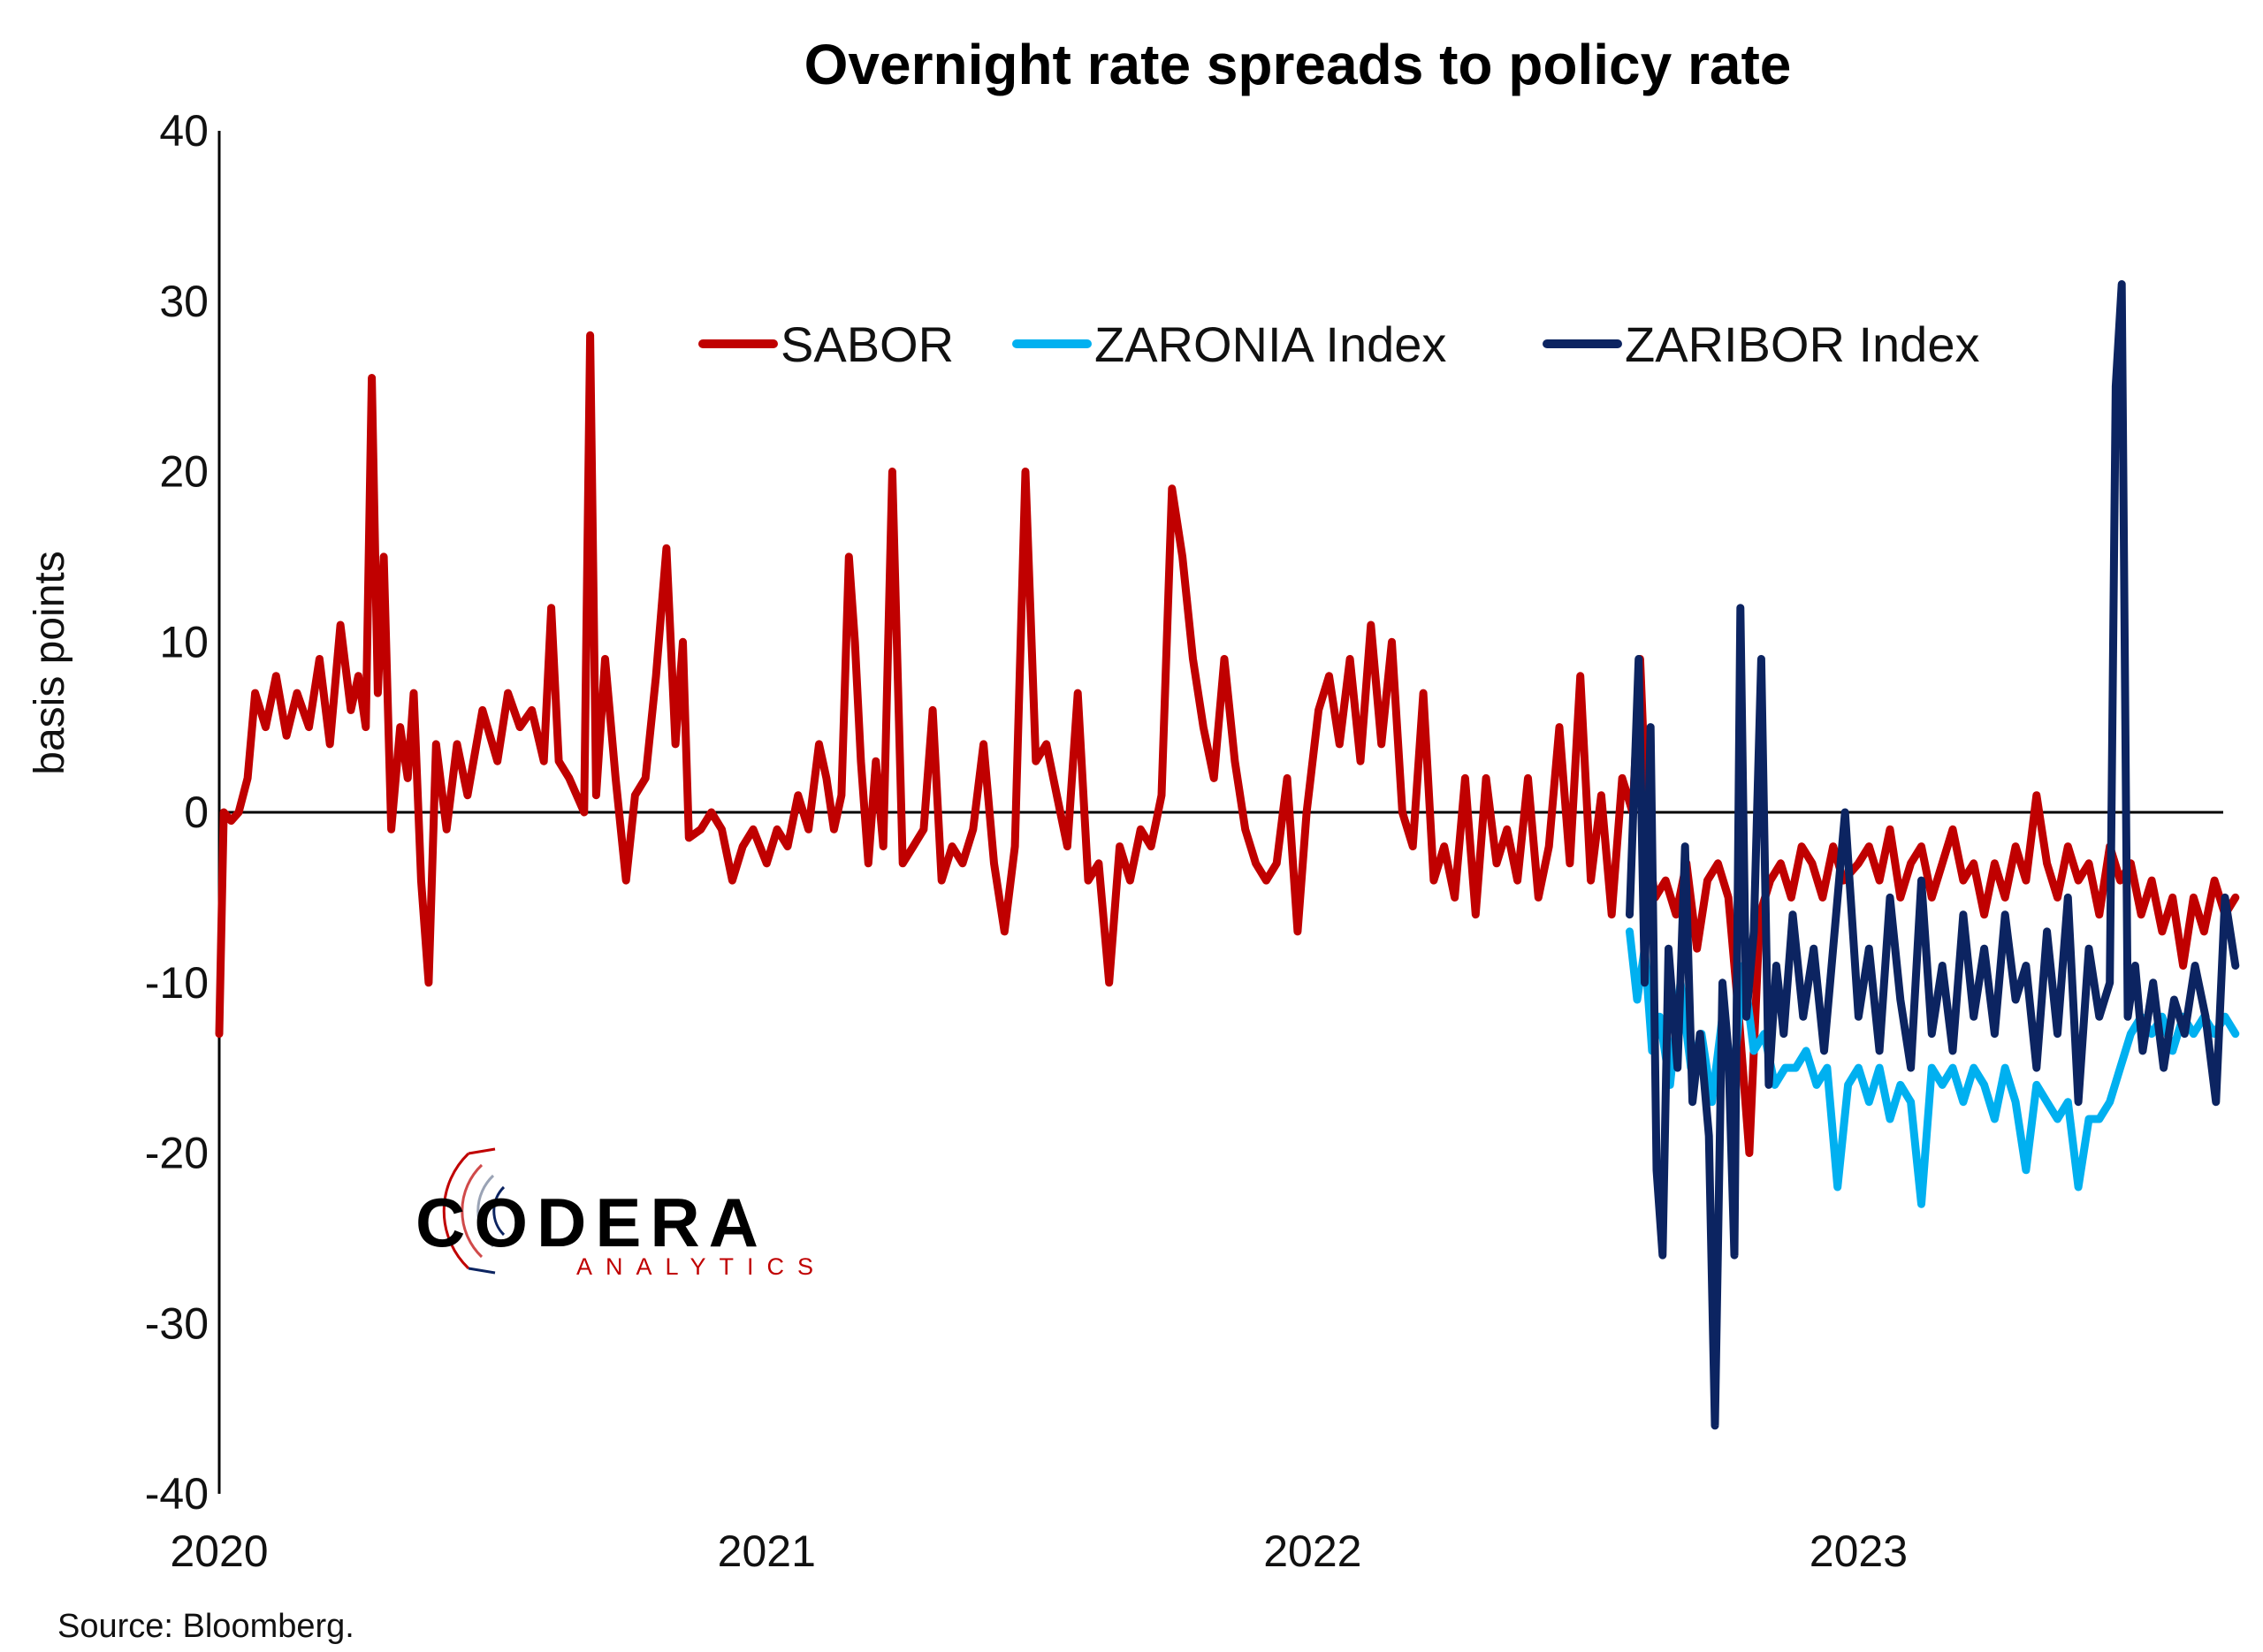  Describe the element at coordinates (177, 983) in the screenshot. I see `y-tick-label: -10` at that location.